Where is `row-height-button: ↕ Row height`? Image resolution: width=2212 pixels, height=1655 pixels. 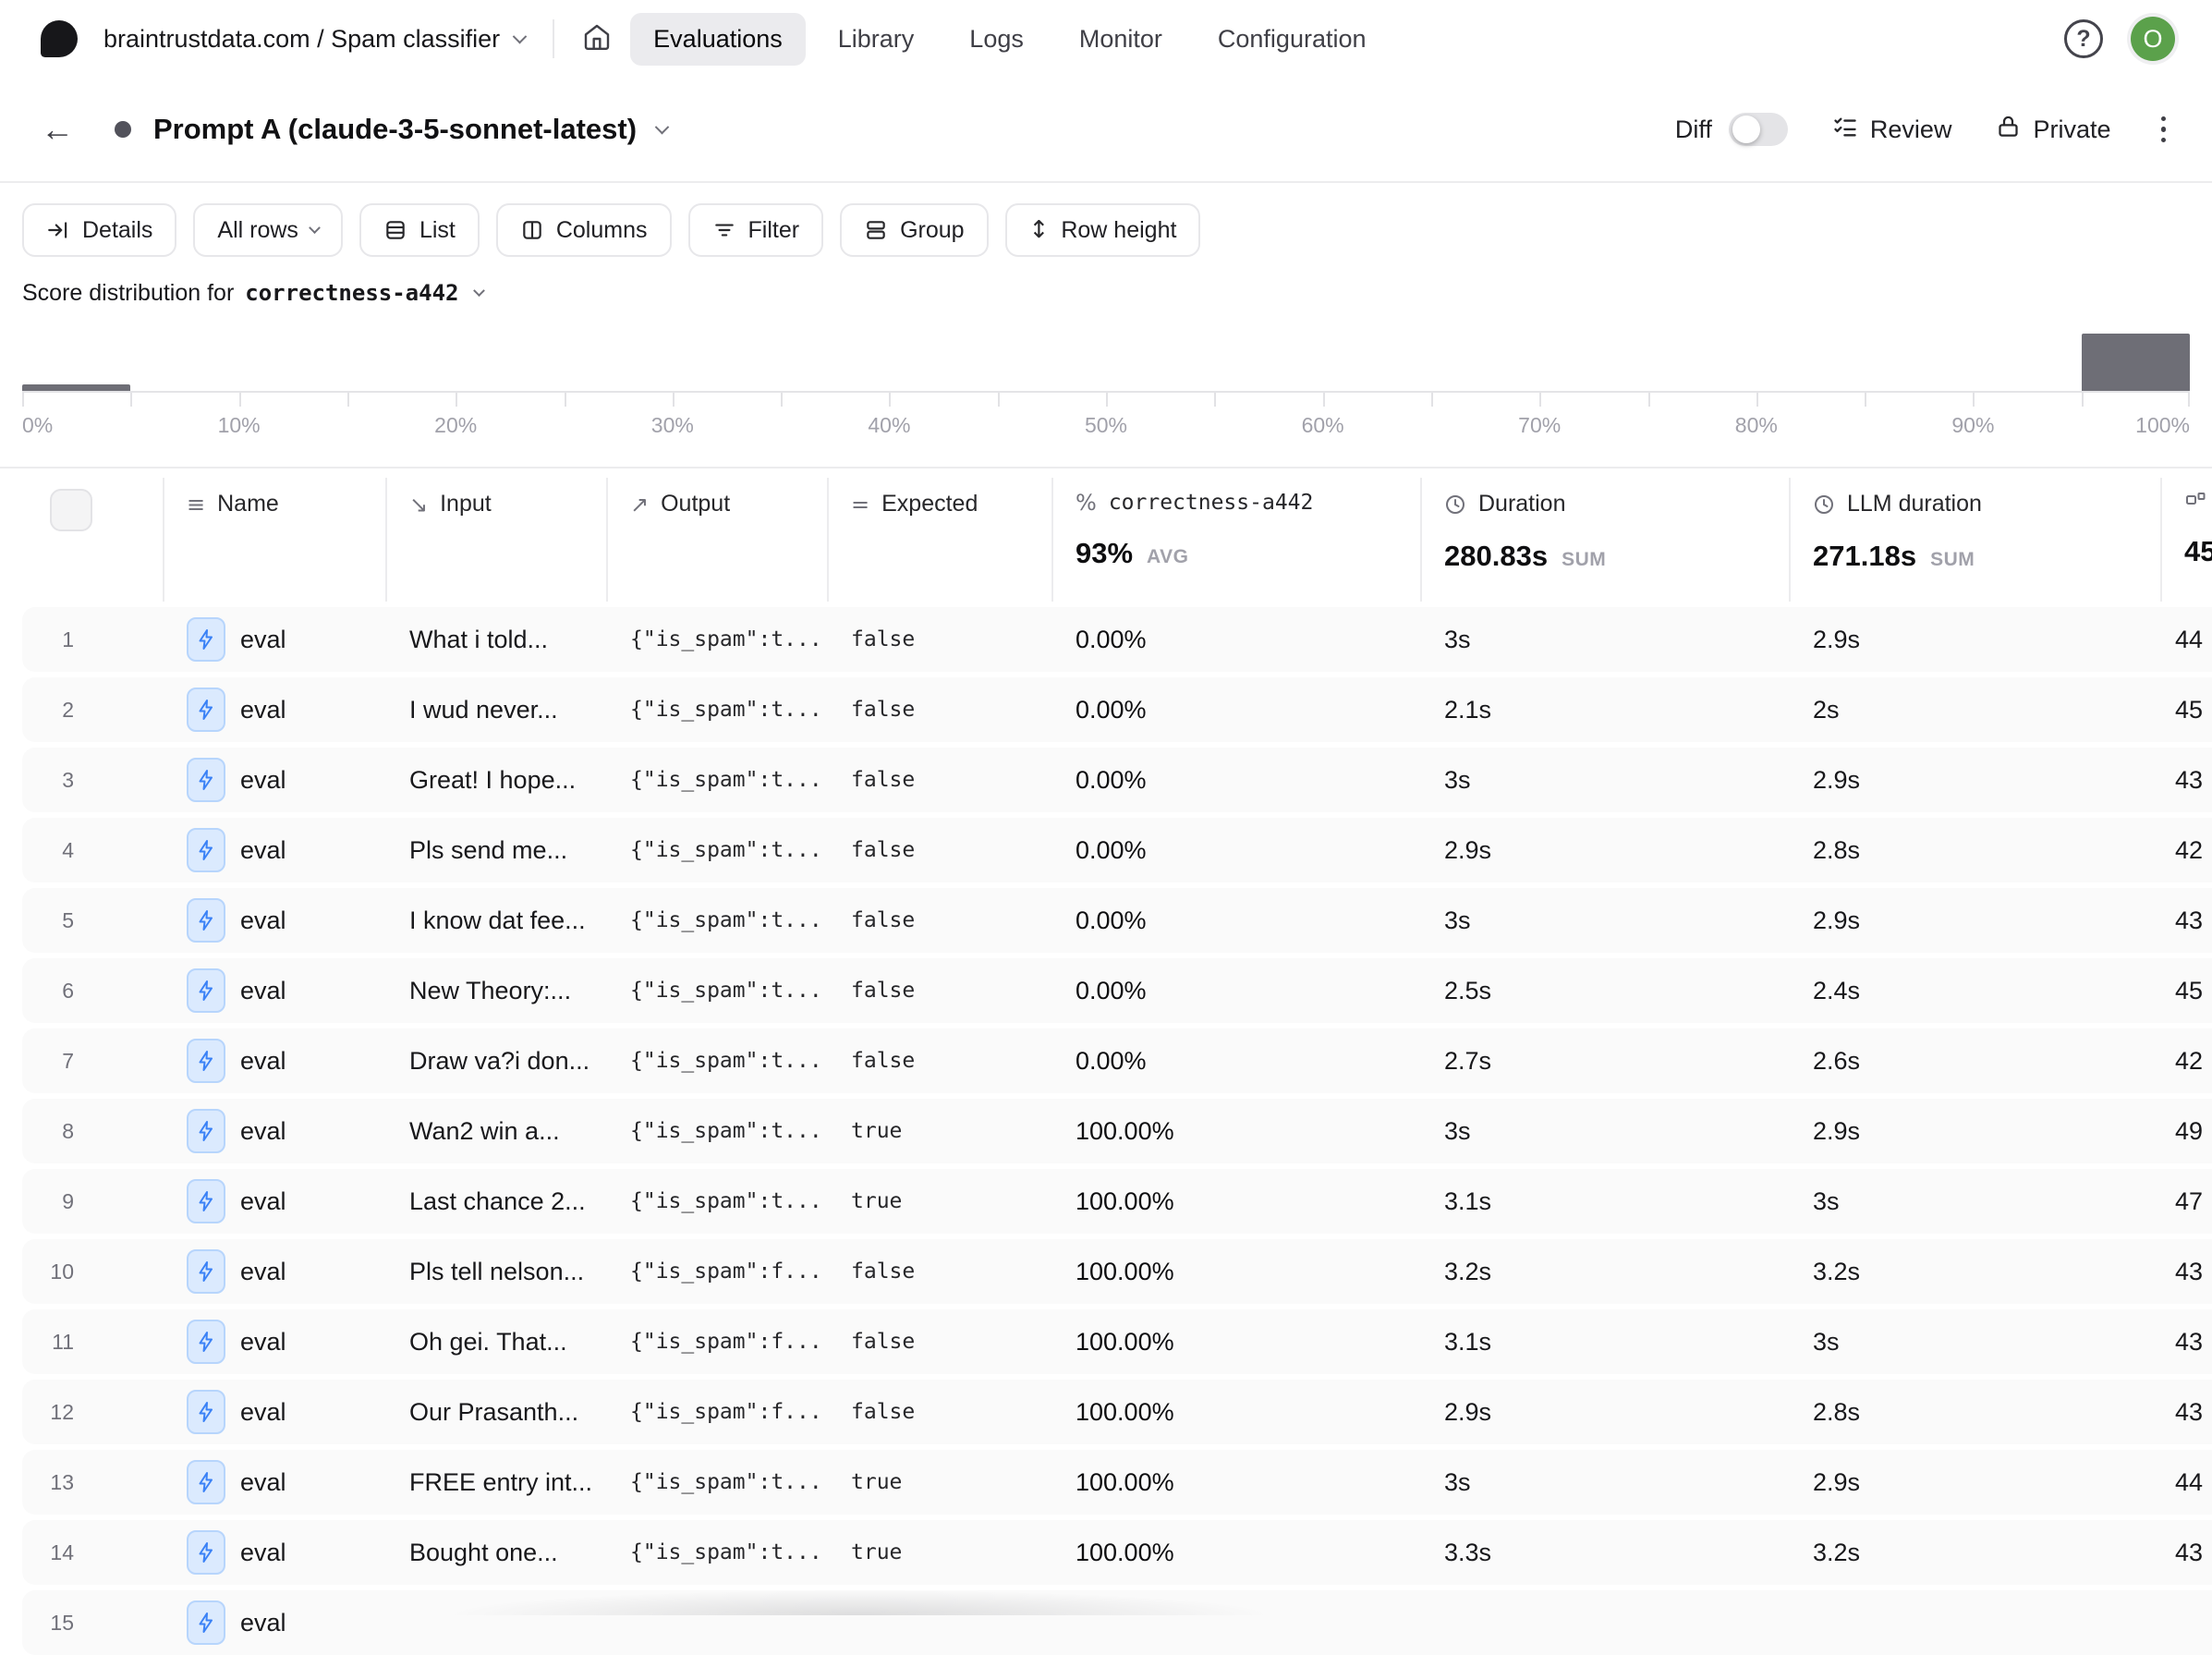
row-height-button: ↕ Row height is located at coordinates (1102, 230).